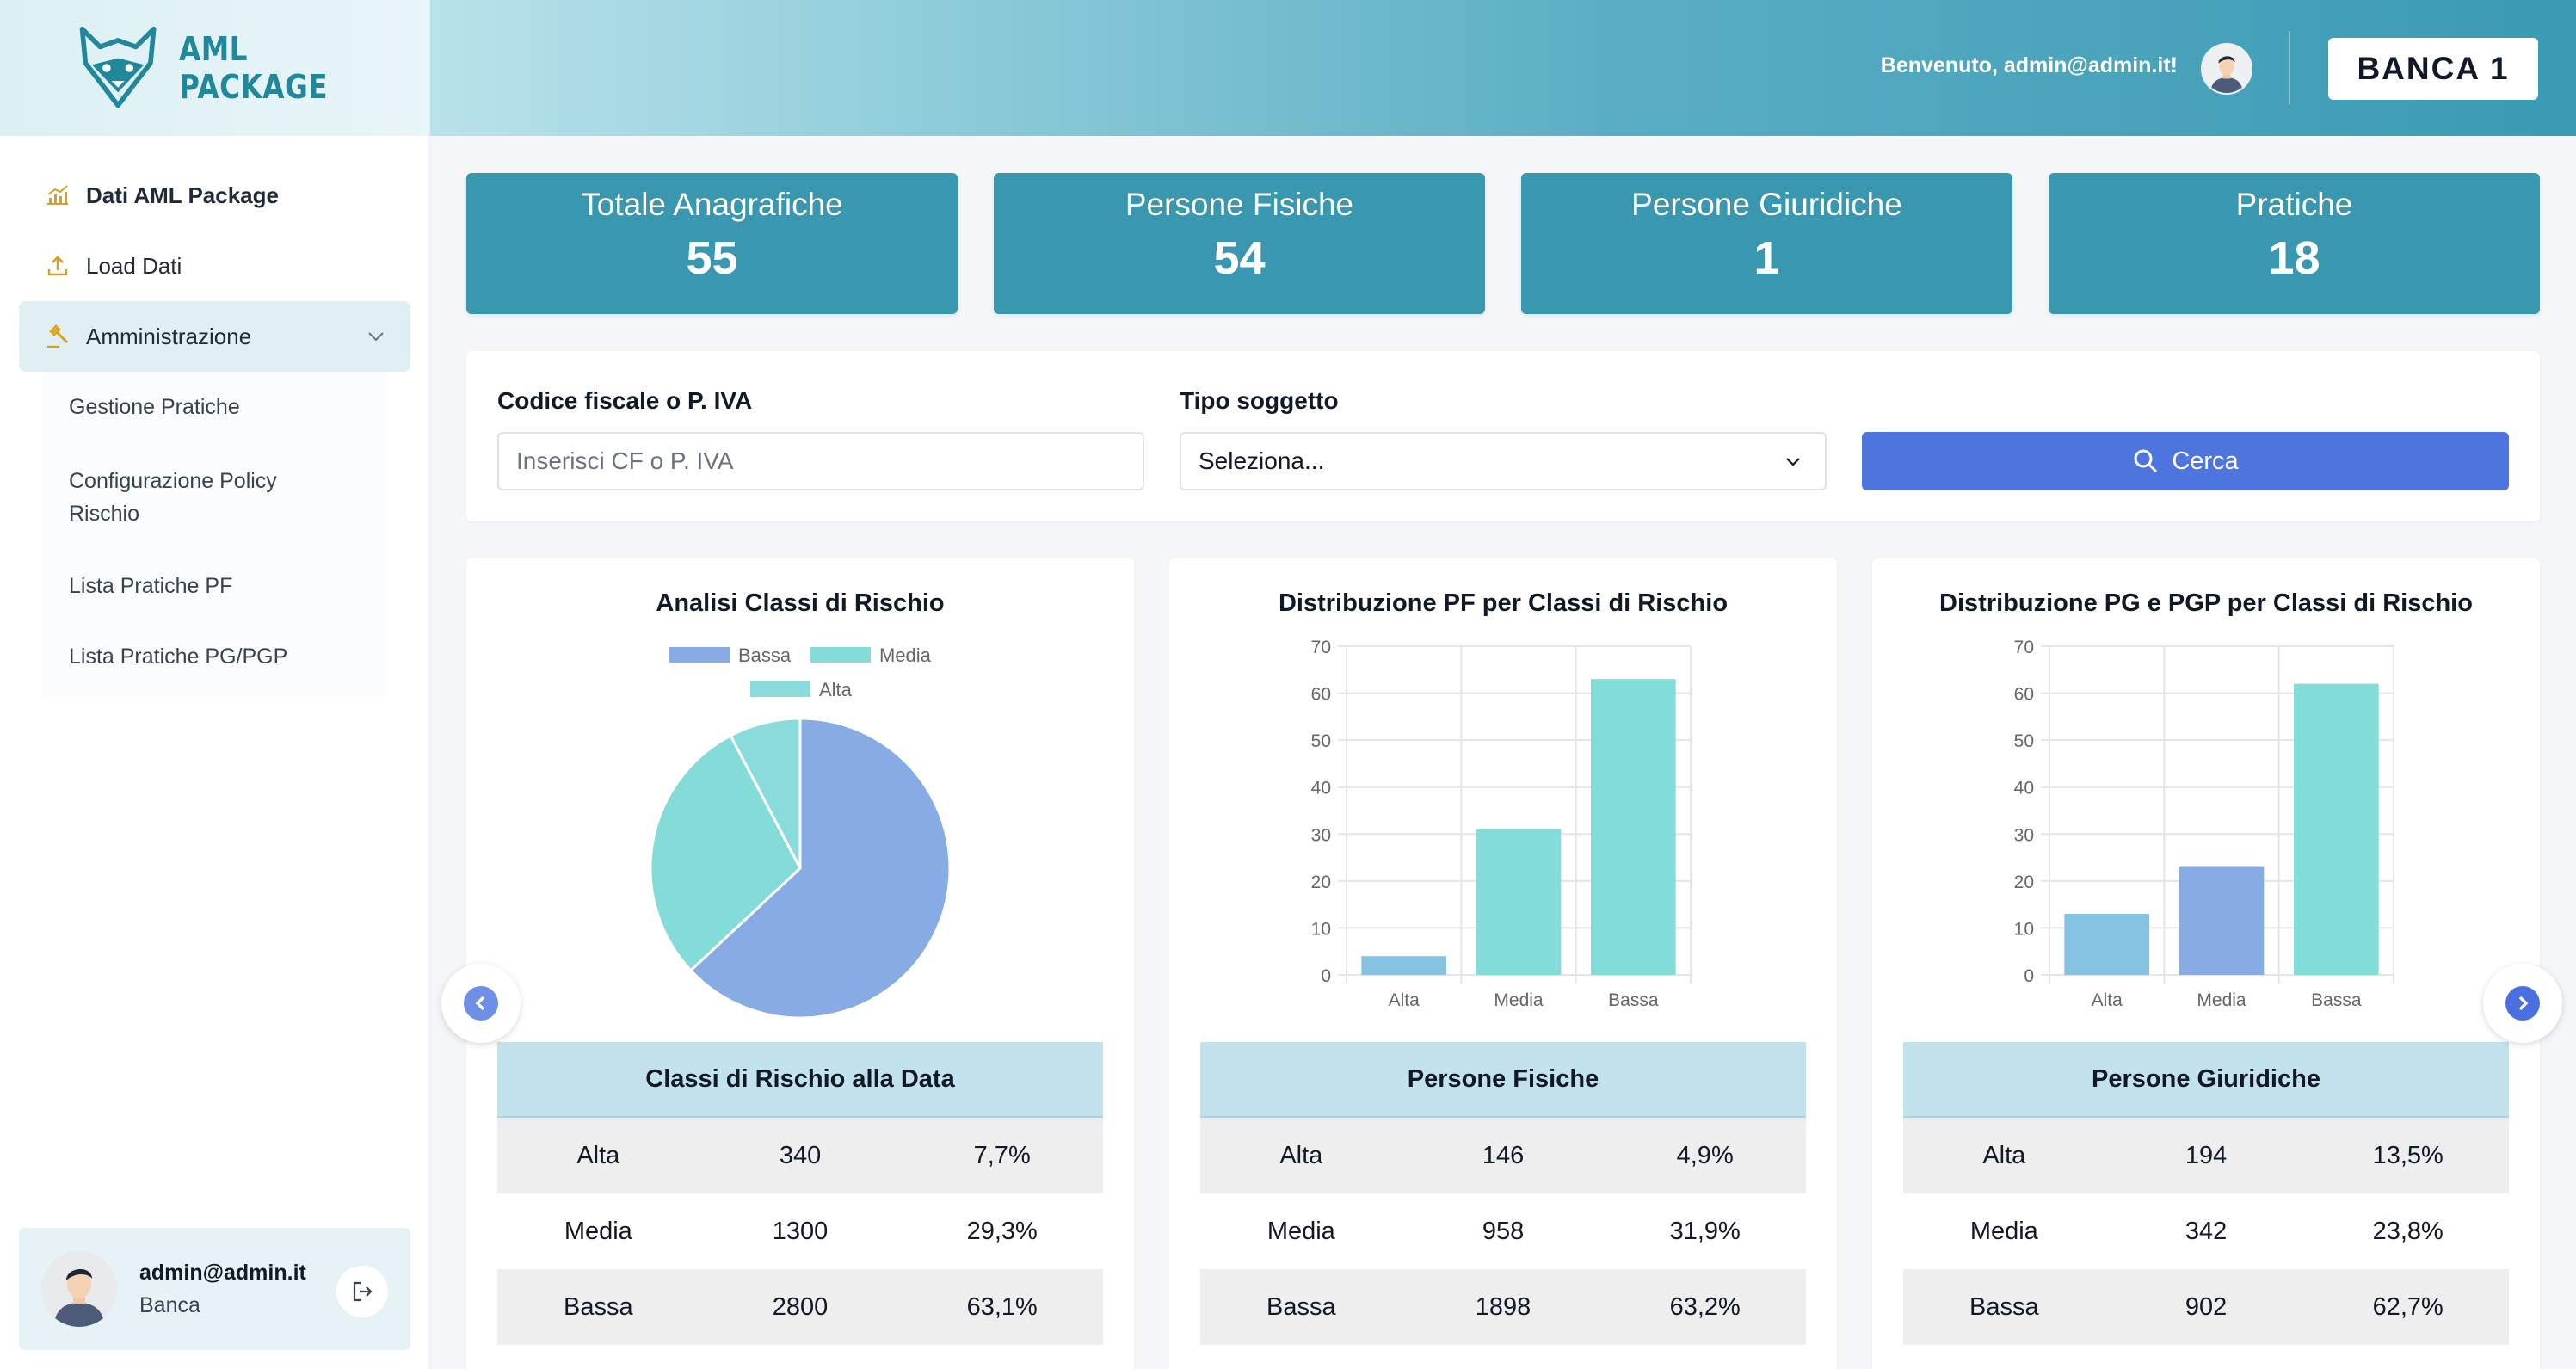  Describe the element at coordinates (2294, 204) in the screenshot. I see `stat-label: Pratiche` at that location.